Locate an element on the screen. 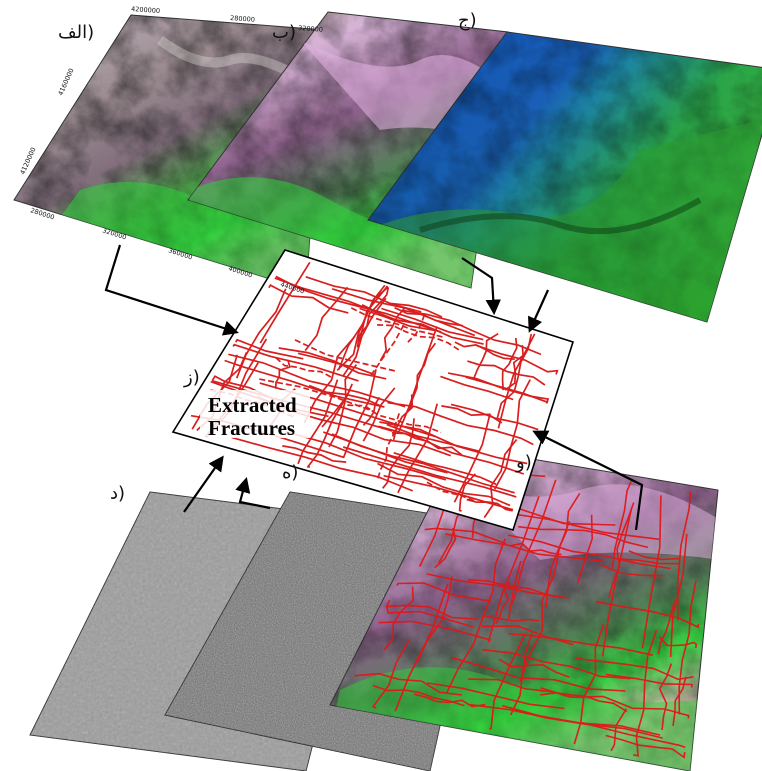  label-panel-c: (ج is located at coordinates (467, 20).